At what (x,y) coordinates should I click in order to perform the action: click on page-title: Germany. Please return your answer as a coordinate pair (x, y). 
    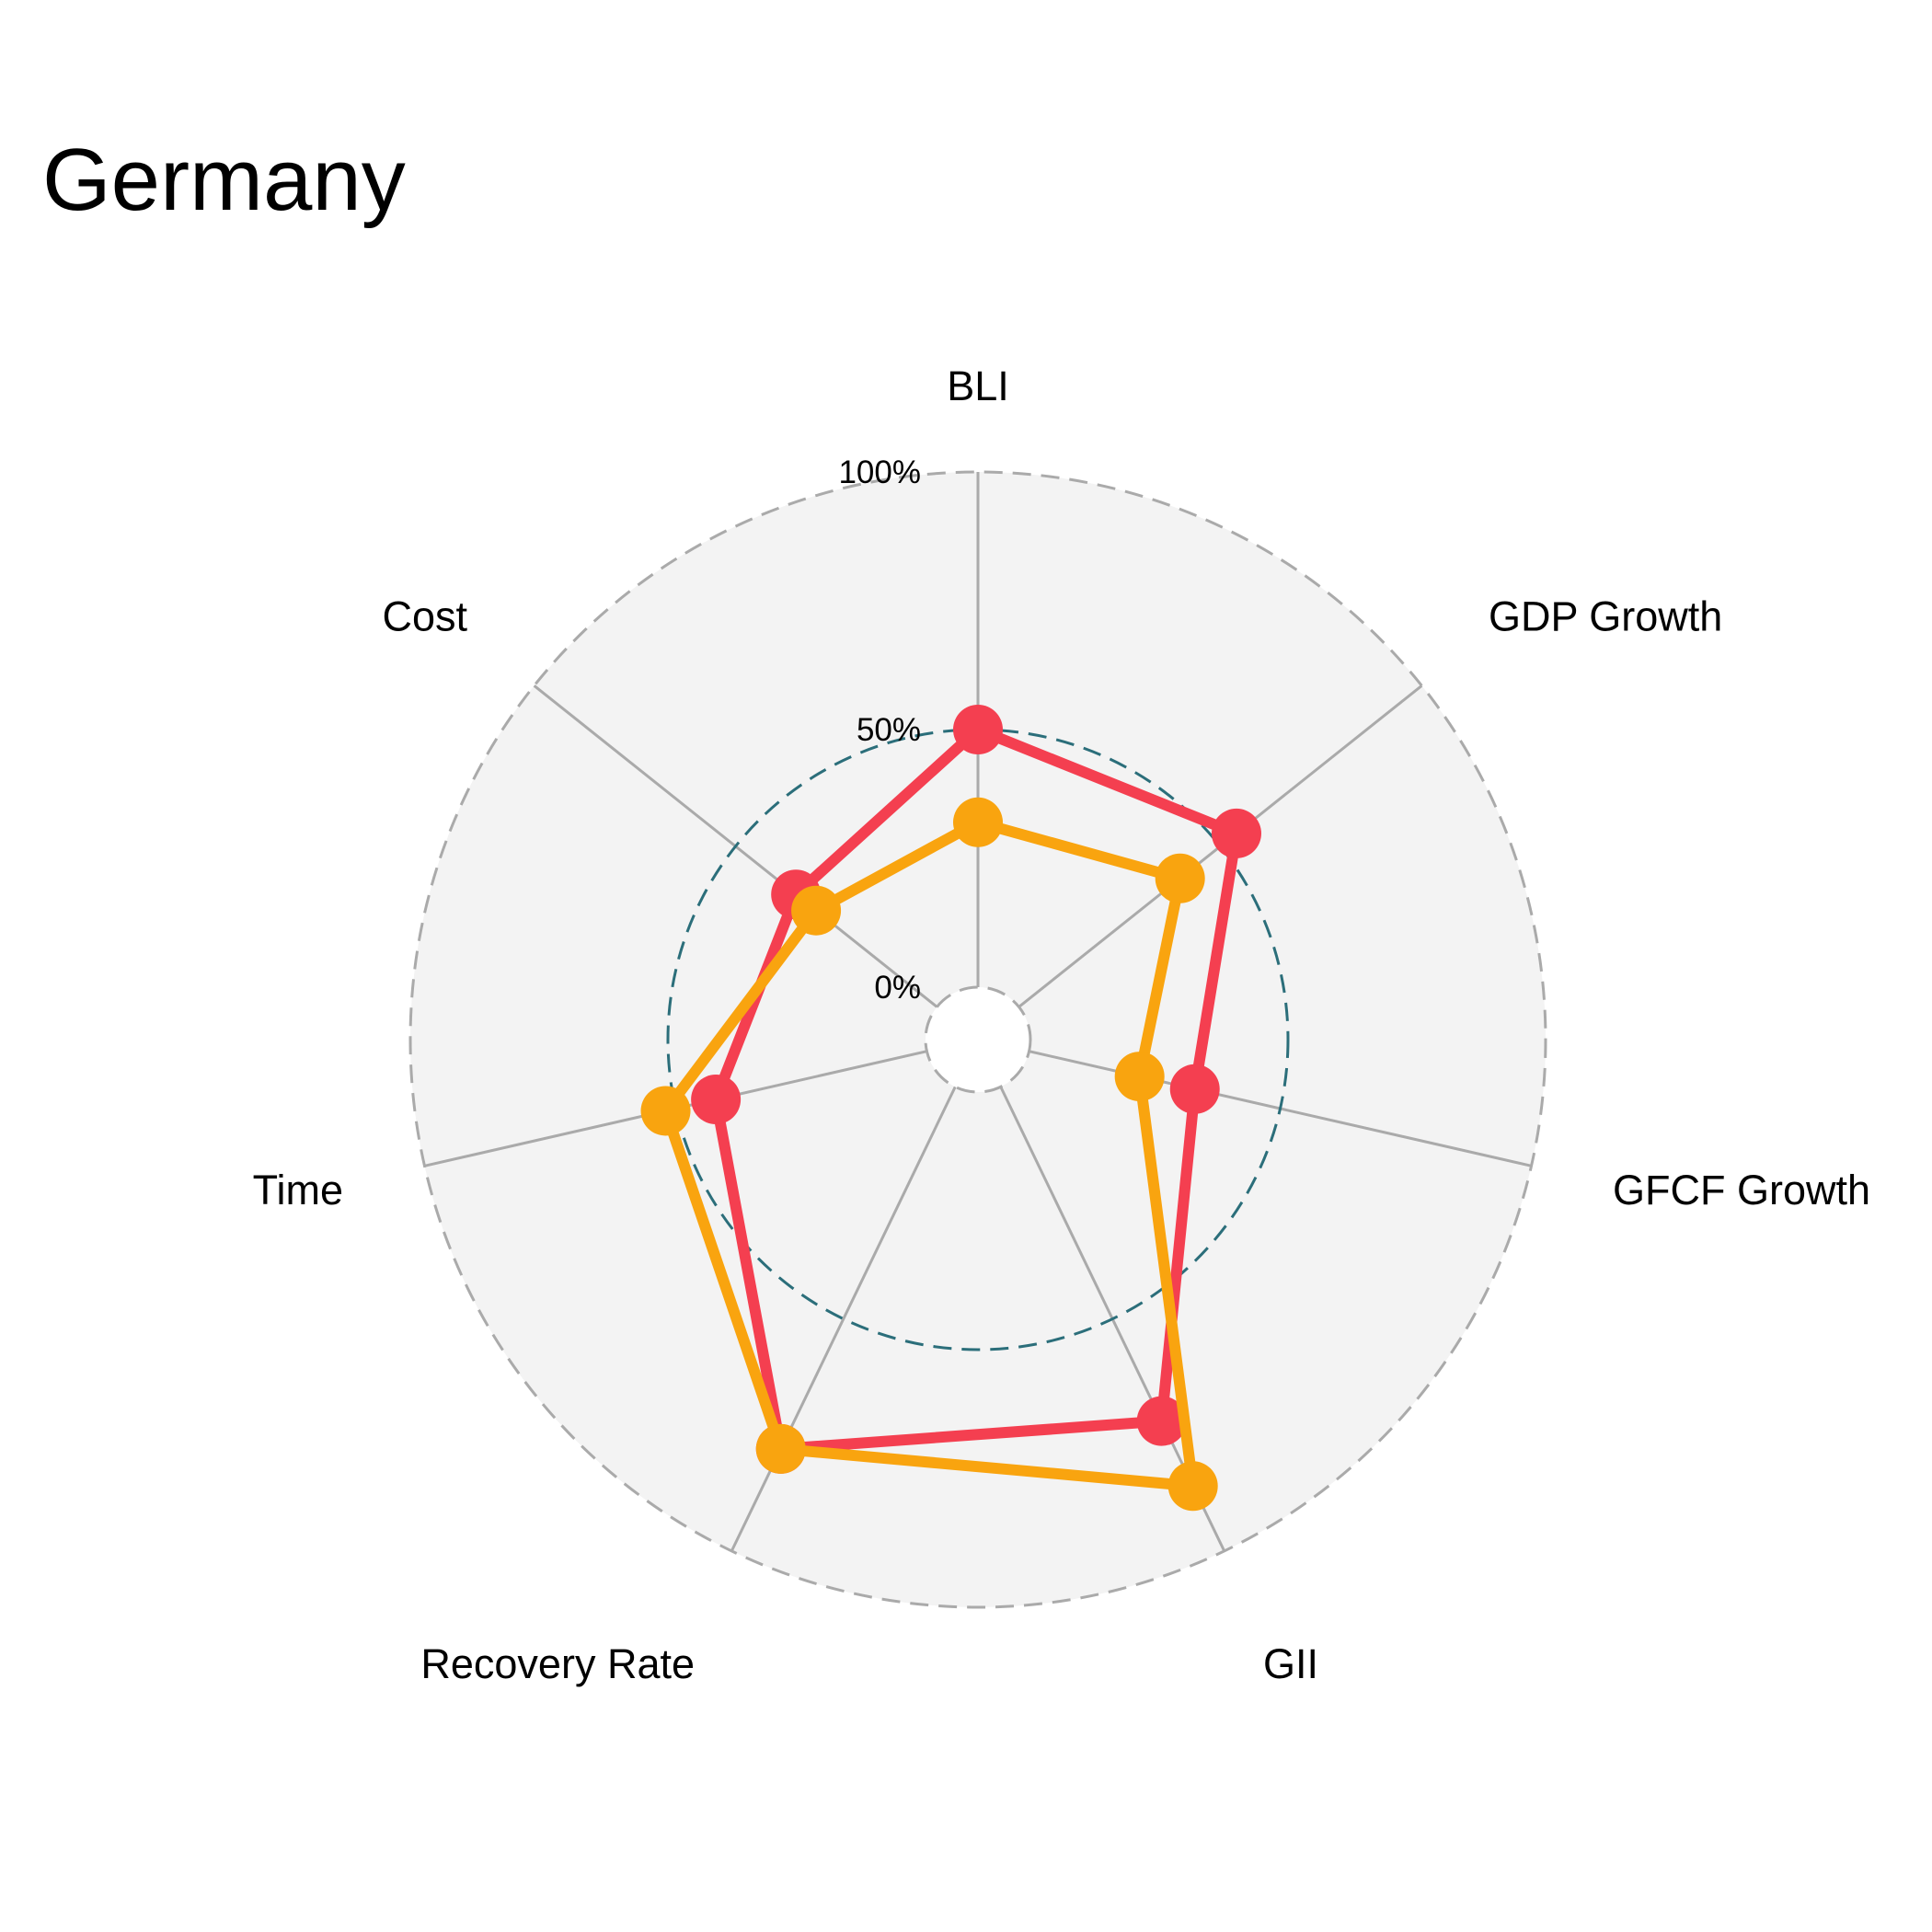
    Looking at the image, I should click on (224, 180).